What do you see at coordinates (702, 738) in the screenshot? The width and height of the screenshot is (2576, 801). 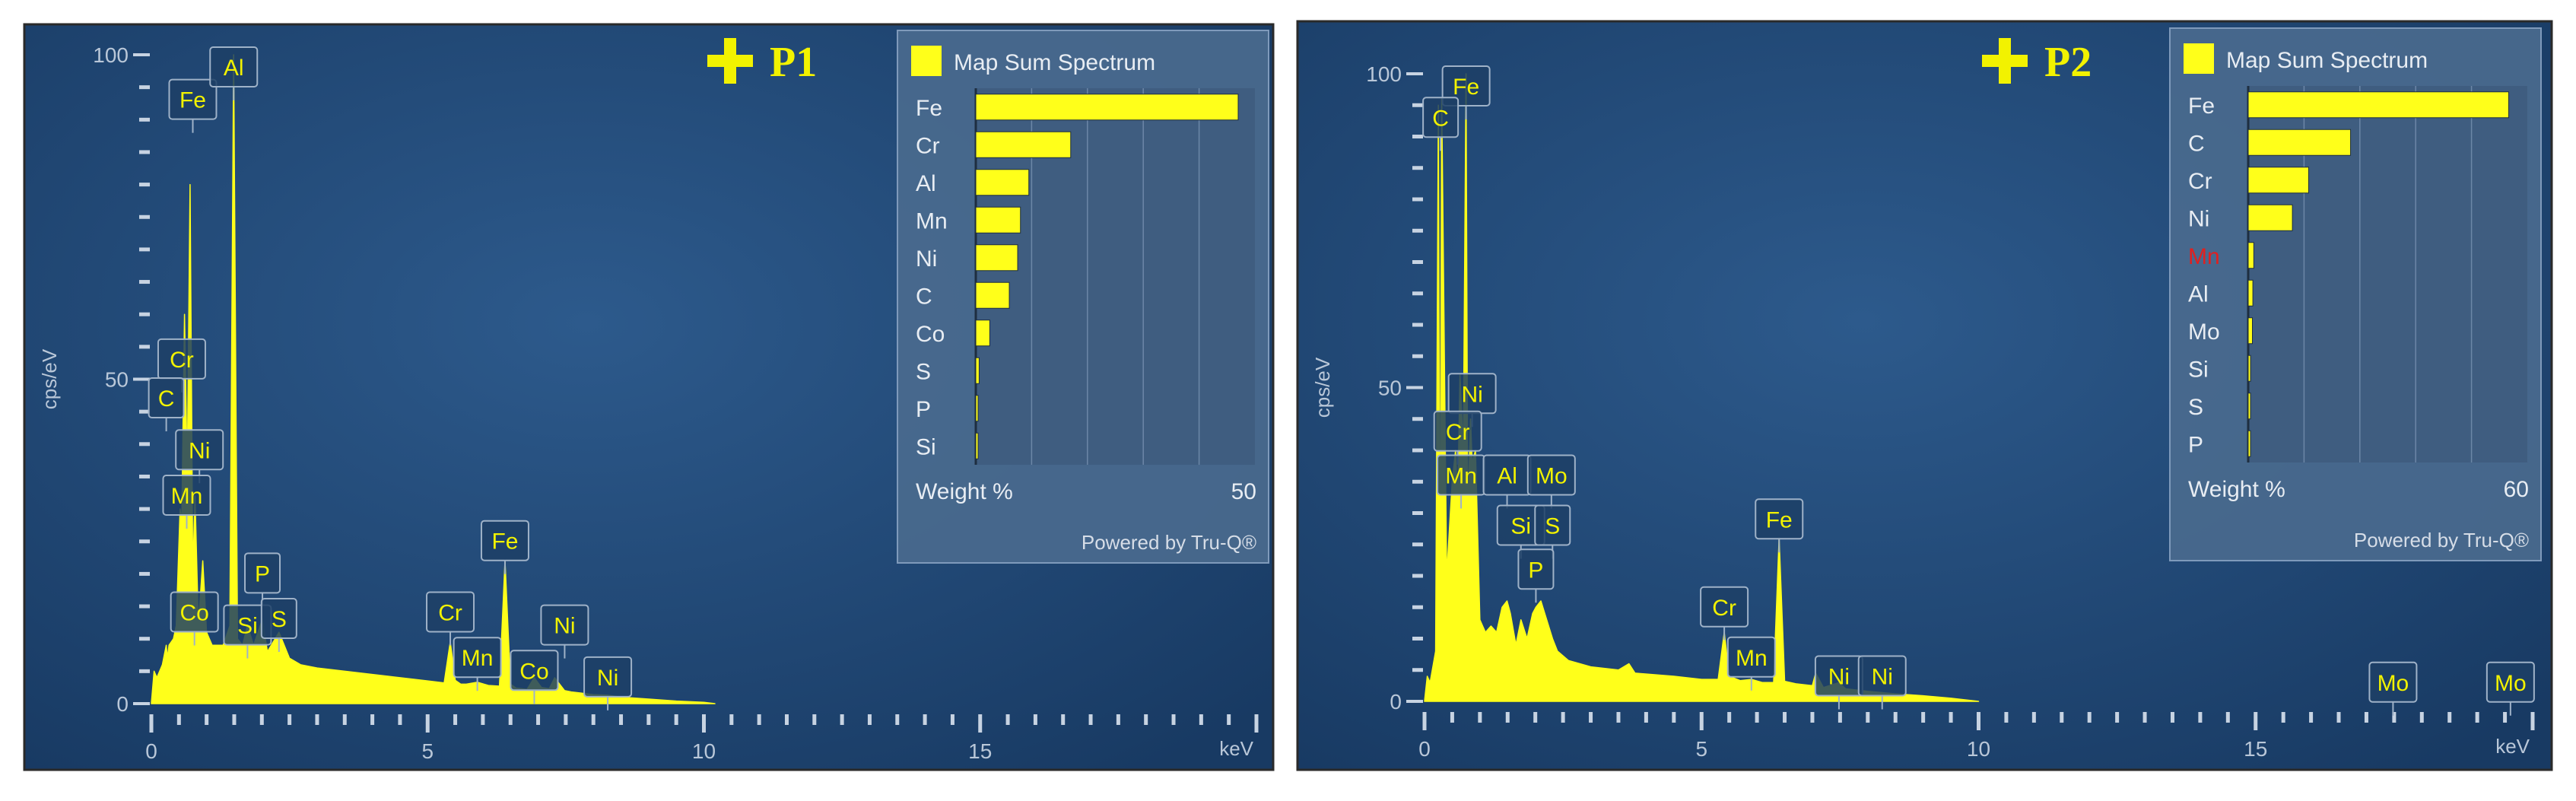 I see `x-axis: 0 5 10 15 keV` at bounding box center [702, 738].